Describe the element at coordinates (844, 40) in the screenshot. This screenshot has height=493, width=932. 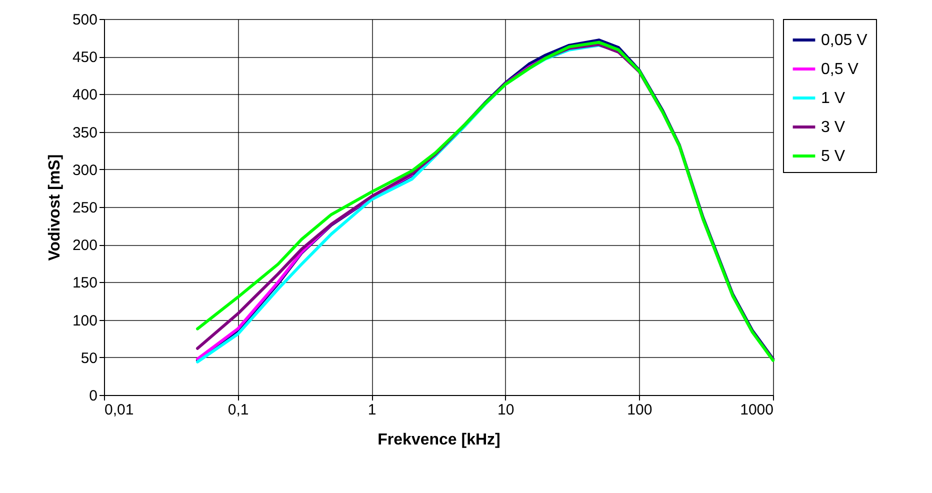
I see `legend-label: 0,05 V` at that location.